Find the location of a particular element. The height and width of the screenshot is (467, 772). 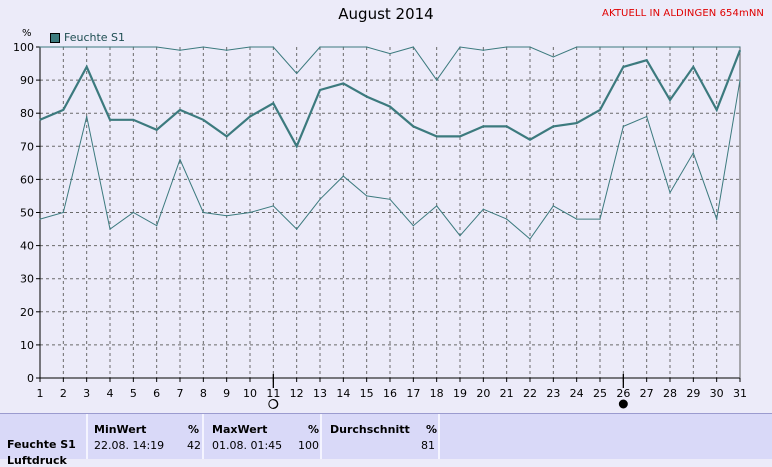

stats-min-unit: % is located at coordinates (194, 429).